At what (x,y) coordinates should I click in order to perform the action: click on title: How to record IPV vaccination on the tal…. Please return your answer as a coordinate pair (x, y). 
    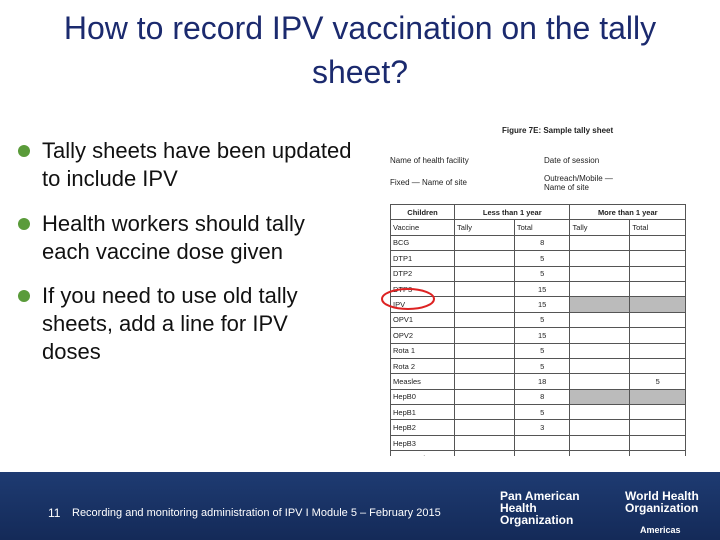
    Looking at the image, I should click on (360, 50).